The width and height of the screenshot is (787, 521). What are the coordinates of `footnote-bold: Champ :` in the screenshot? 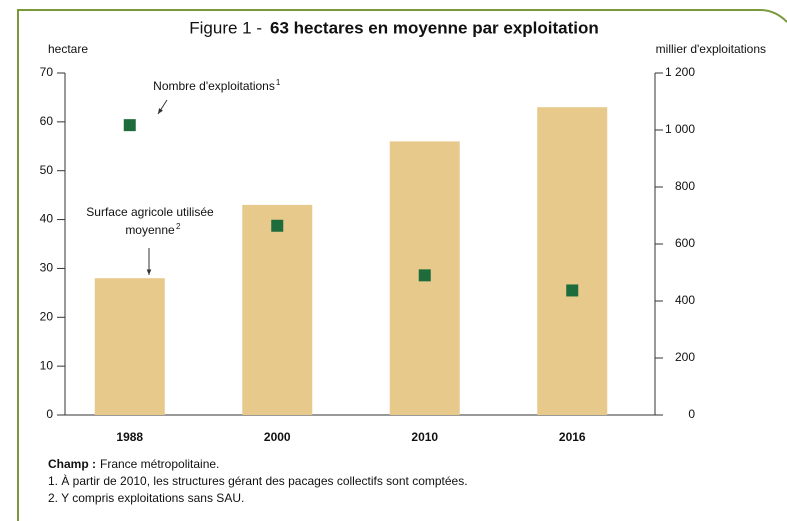 It's located at (72, 464).